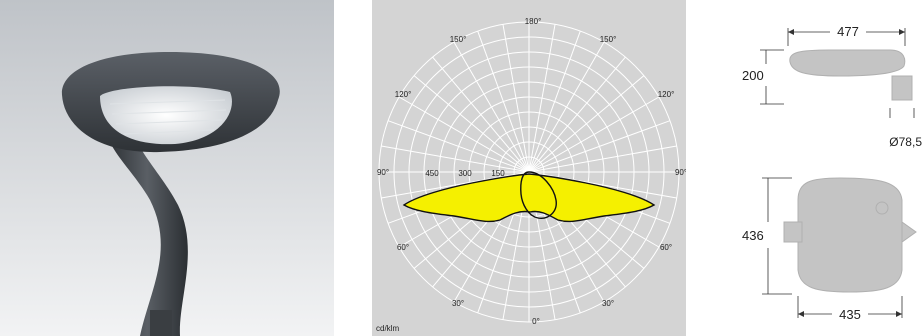  I want to click on radial-label-450: 450, so click(432, 173).